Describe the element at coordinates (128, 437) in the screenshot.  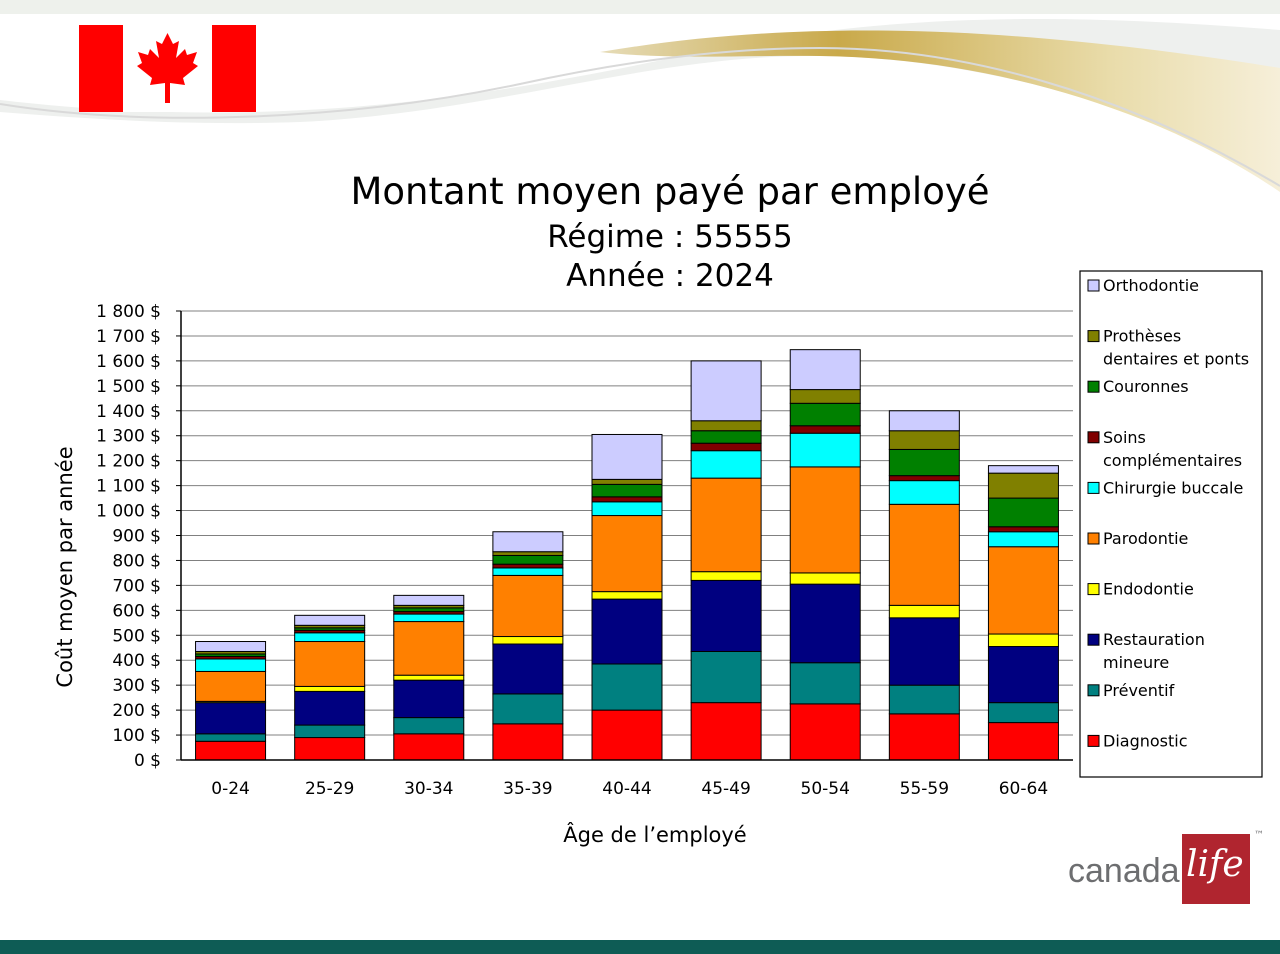
I see `y-tick-label: 1 300 $` at that location.